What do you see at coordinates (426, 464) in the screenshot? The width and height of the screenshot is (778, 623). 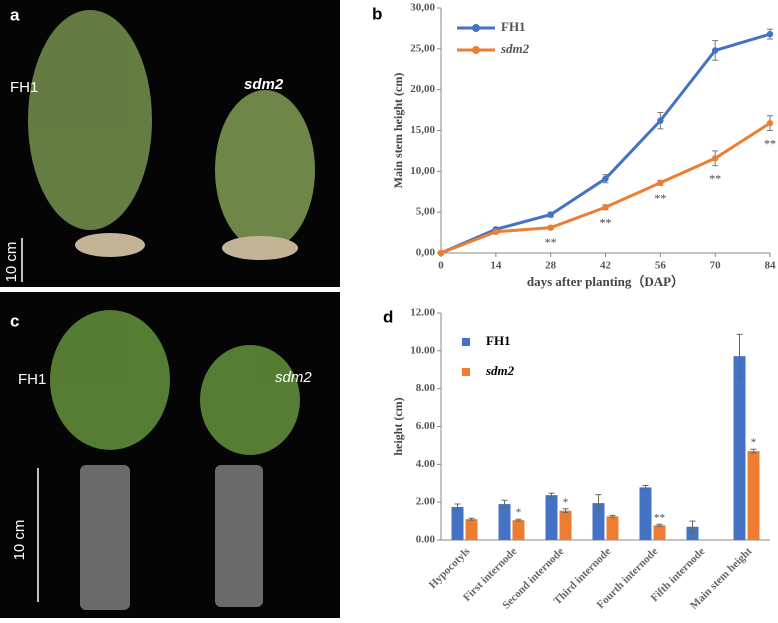 I see `y-tick-label: 4.00` at bounding box center [426, 464].